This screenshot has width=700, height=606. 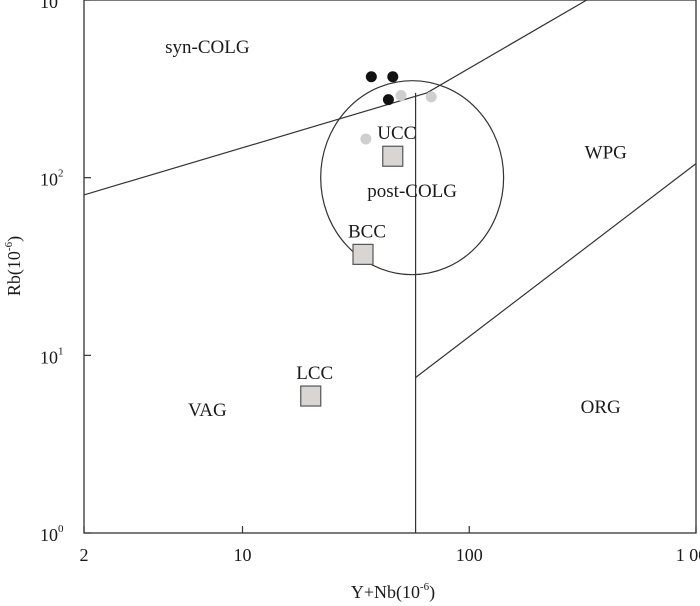 What do you see at coordinates (412, 191) in the screenshot?
I see `field-label: post-COLG` at bounding box center [412, 191].